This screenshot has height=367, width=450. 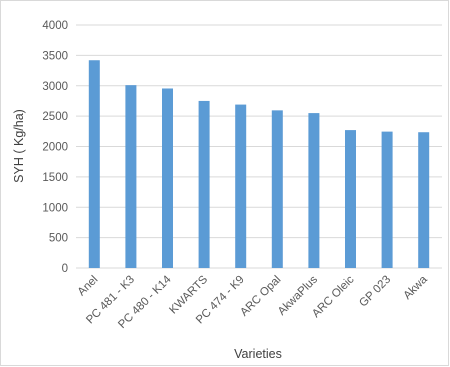 What do you see at coordinates (65, 269) in the screenshot?
I see `y-tick-label: 0` at bounding box center [65, 269].